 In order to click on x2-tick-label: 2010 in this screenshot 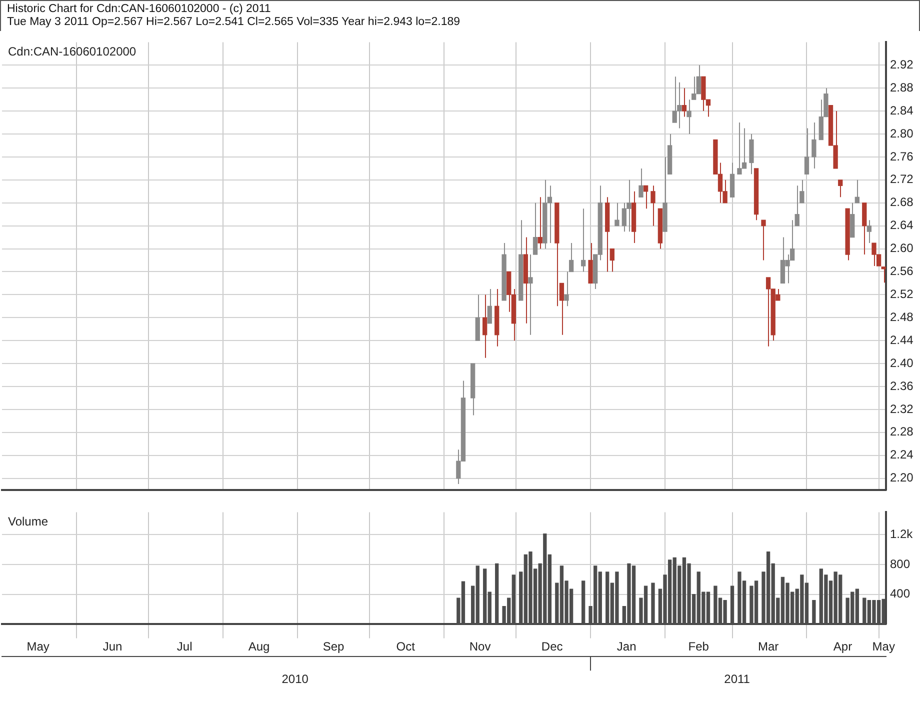, I will do `click(295, 679)`.